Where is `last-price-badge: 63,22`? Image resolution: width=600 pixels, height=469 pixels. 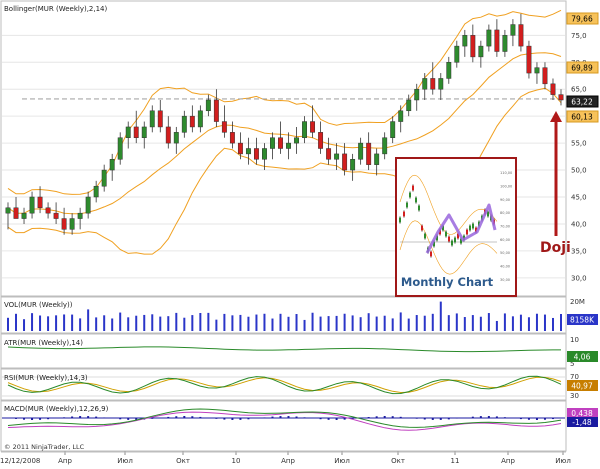 last-price-badge: 63,22 is located at coordinates (582, 101).